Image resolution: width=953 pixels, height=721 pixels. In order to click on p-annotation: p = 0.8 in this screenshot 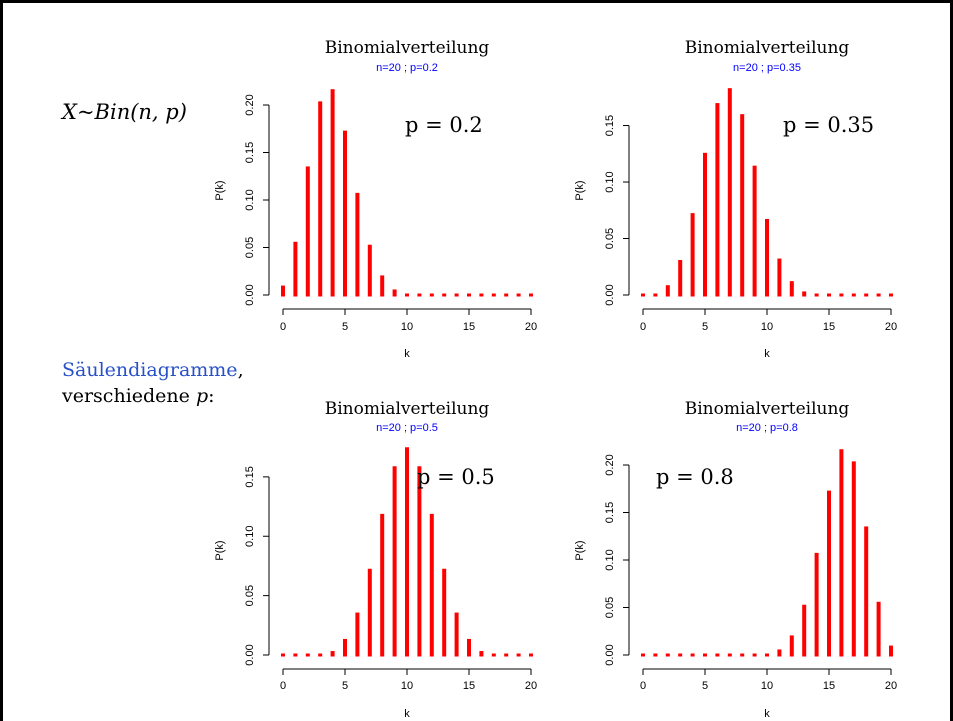, I will do `click(695, 477)`.